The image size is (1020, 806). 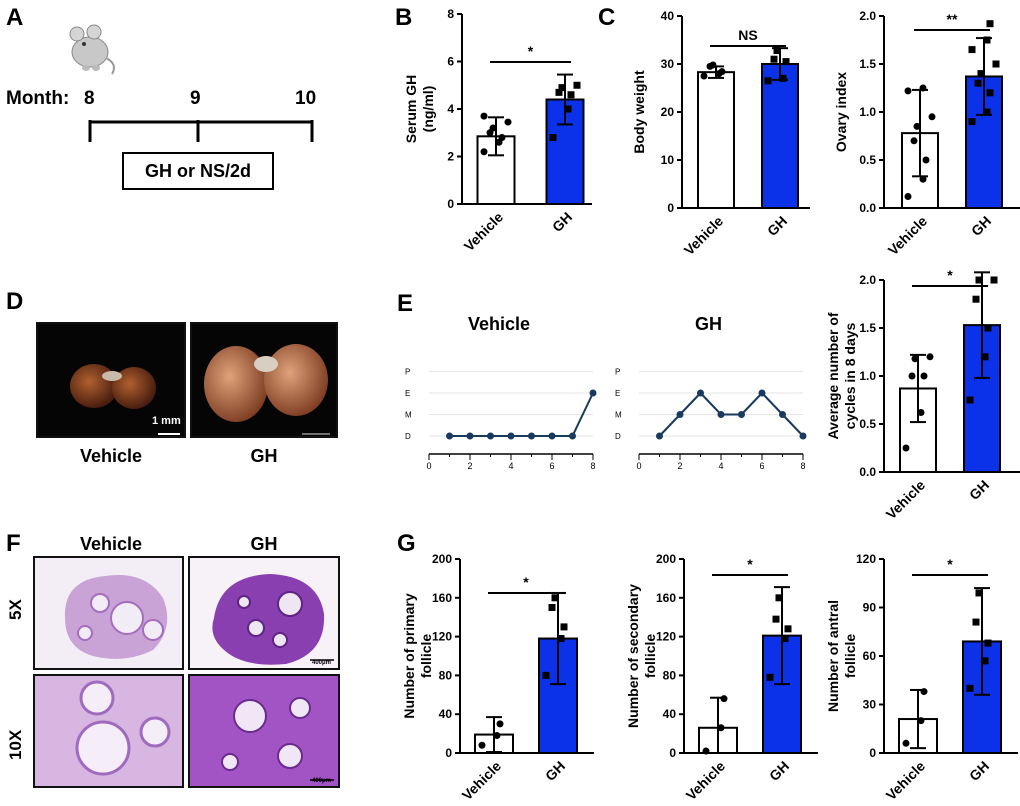 I want to click on panel-label-c: C, so click(x=607, y=17).